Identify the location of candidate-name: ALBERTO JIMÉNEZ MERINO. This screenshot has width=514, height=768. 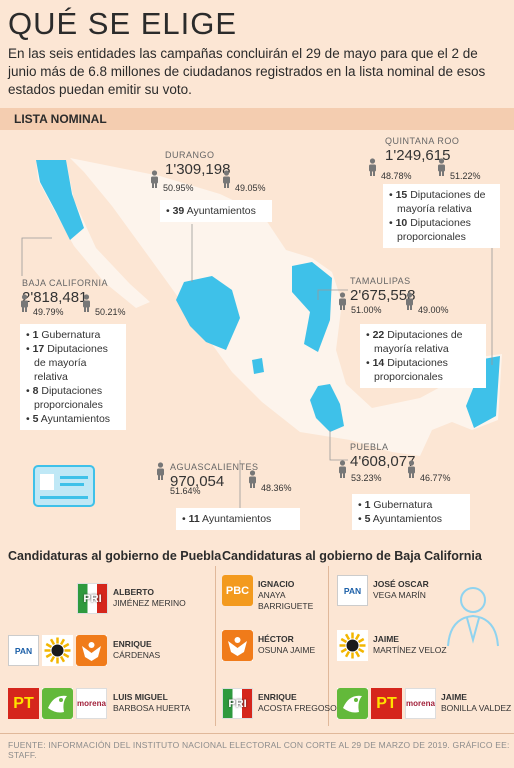
(149, 598).